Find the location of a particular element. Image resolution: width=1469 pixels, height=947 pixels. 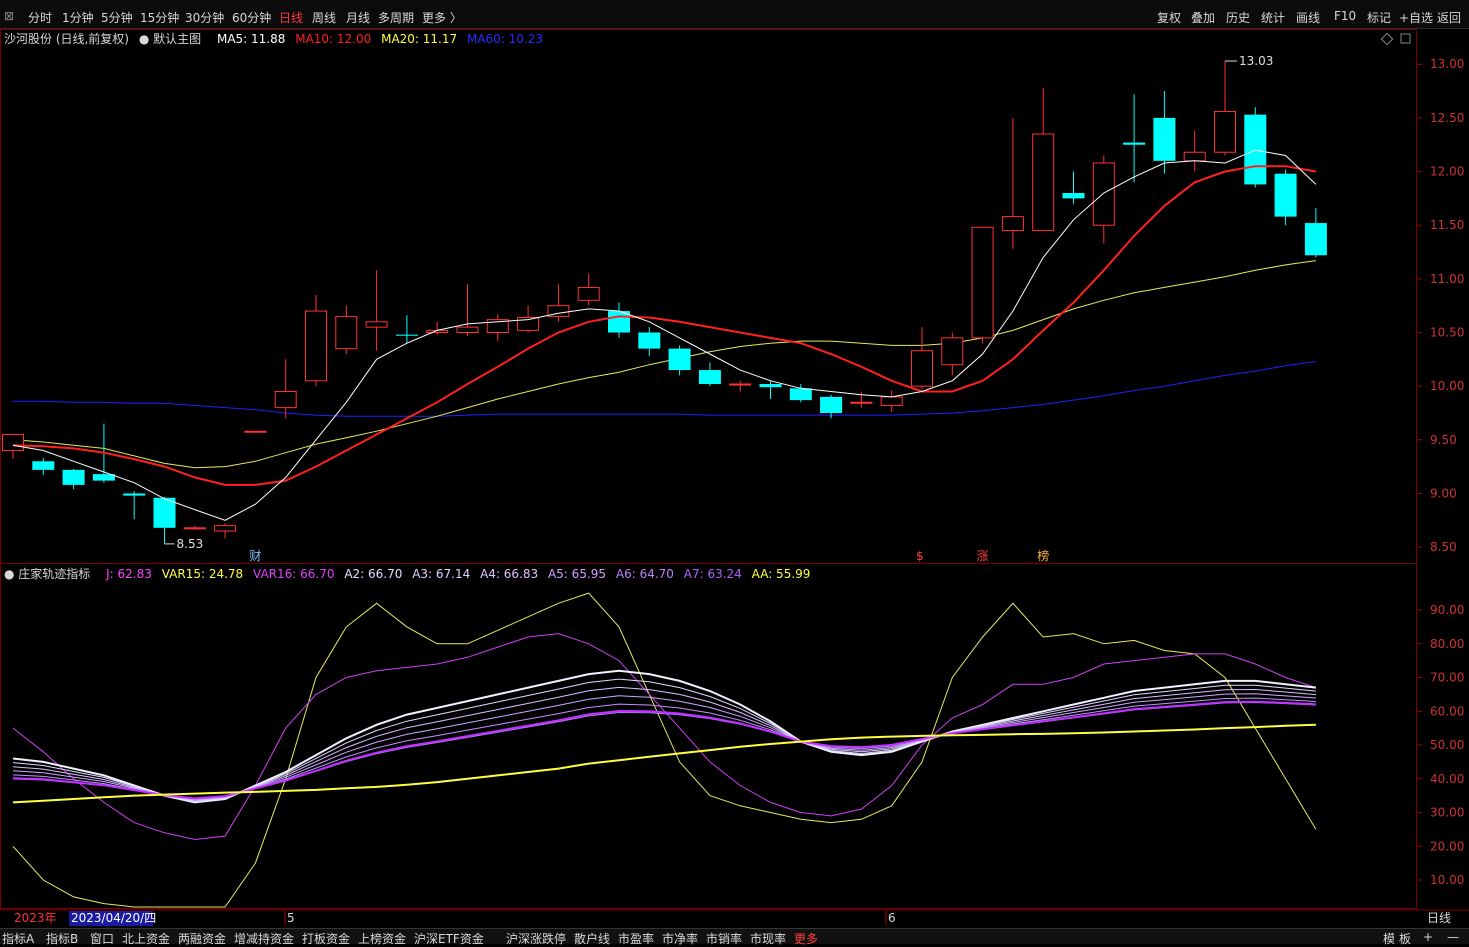

toolbar-item: 15分钟 is located at coordinates (160, 18).